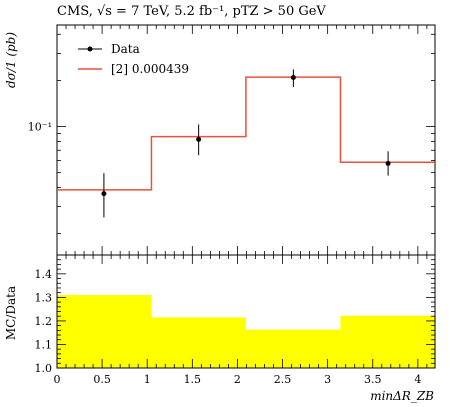  Describe the element at coordinates (44, 297) in the screenshot. I see `ratio-y-tick-label: 1.3` at that location.